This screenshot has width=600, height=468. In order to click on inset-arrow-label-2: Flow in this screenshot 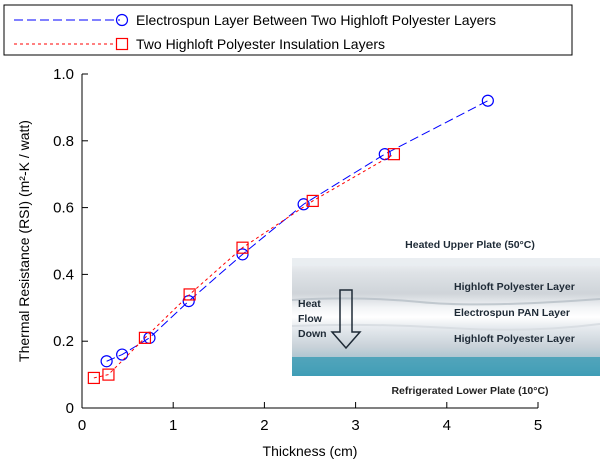, I will do `click(310, 319)`.